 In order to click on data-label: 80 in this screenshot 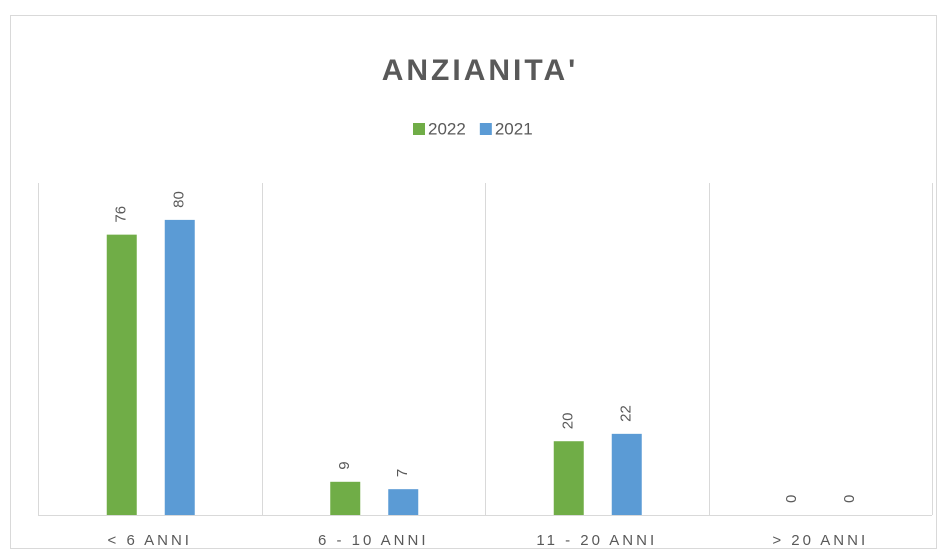, I will do `click(179, 199)`.